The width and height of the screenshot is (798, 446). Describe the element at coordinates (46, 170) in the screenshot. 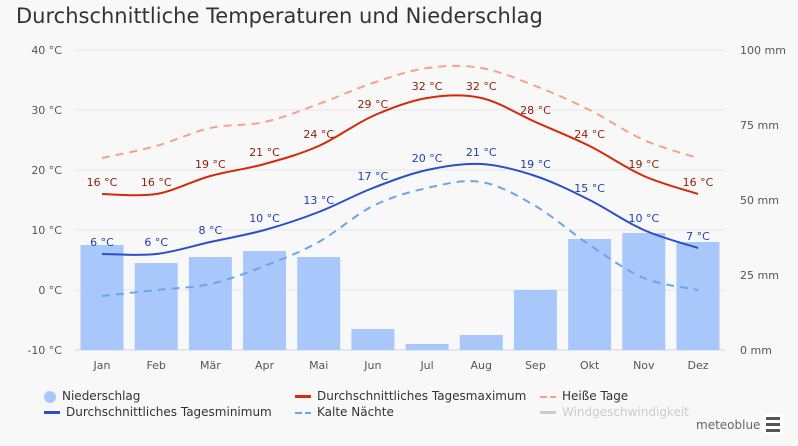

I see `y-left-tick: 20 °C` at that location.